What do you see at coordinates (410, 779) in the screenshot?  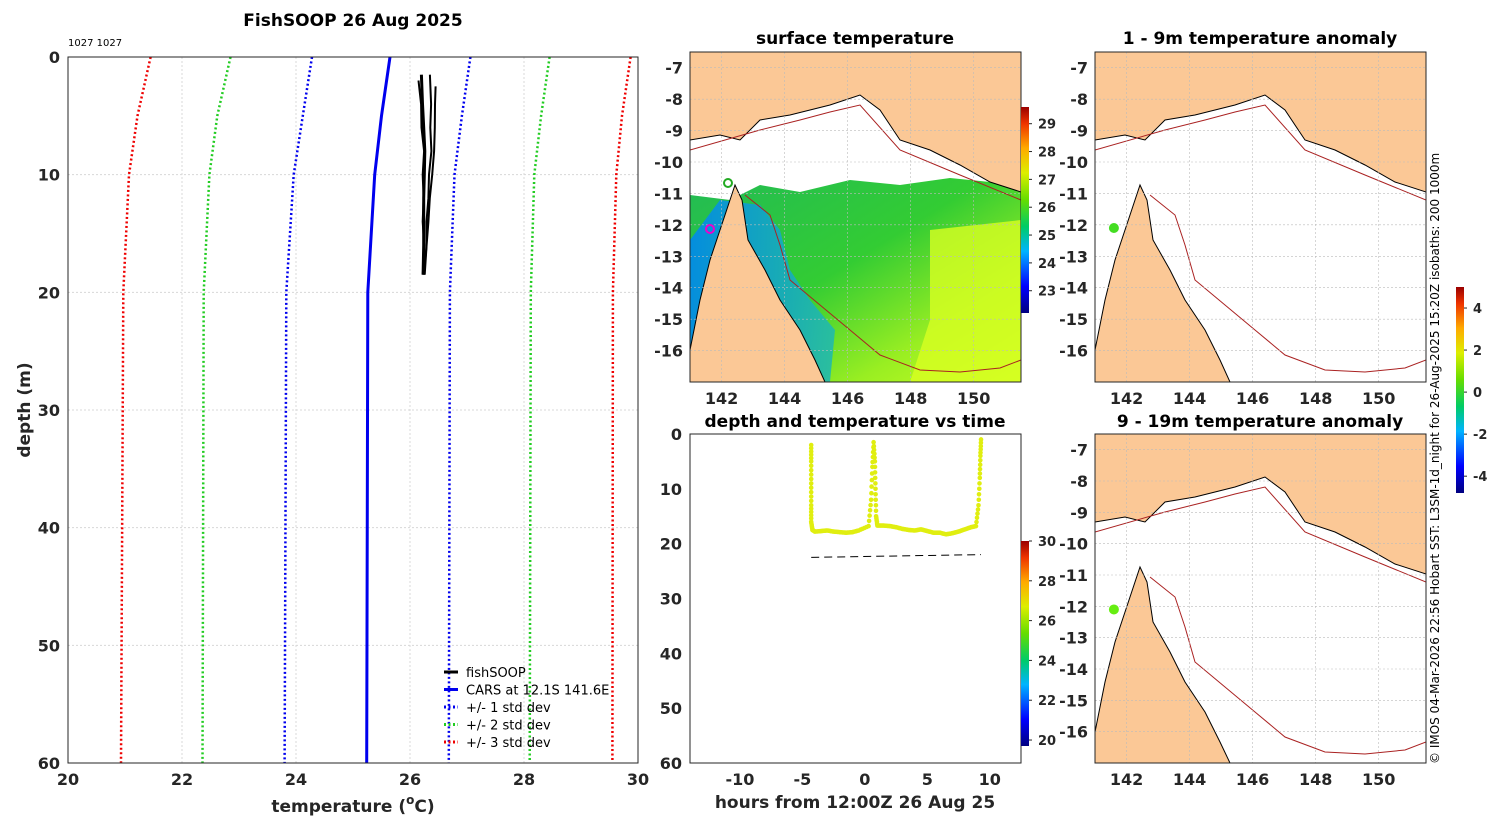 I see `profile-xtick-label: 26` at bounding box center [410, 779].